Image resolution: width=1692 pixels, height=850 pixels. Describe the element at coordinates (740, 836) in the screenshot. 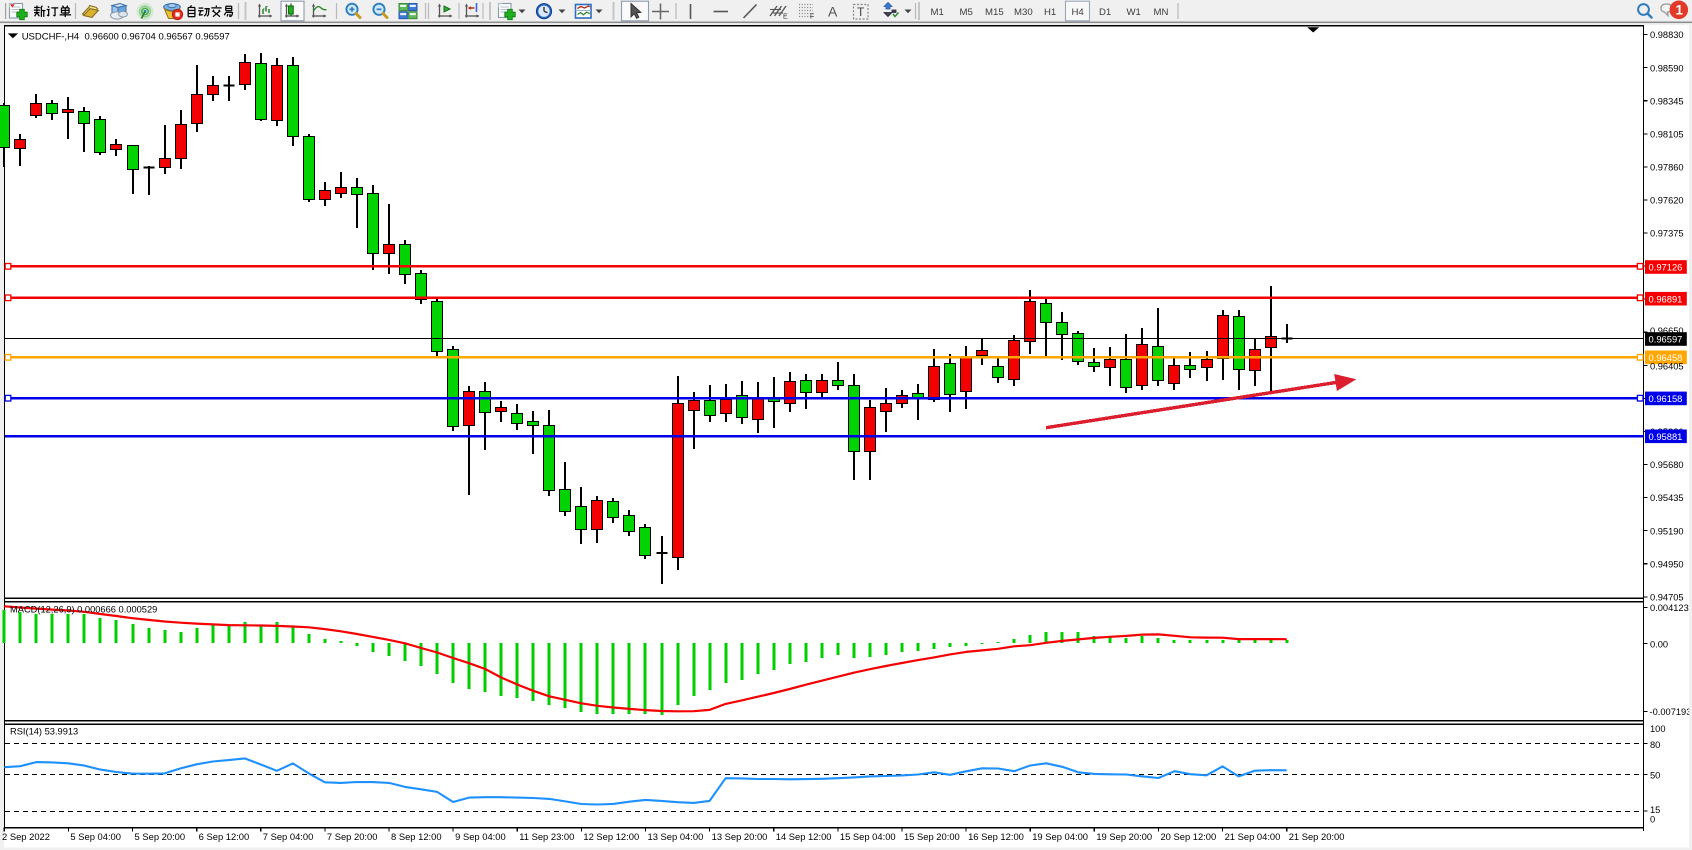

I see `svg-text: 13 Sep 20:00` at that location.